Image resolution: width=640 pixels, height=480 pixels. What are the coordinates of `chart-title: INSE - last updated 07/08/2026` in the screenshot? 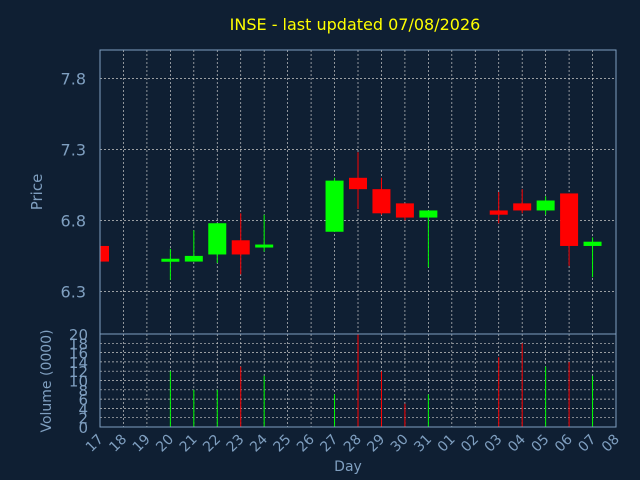 It's located at (355, 24).